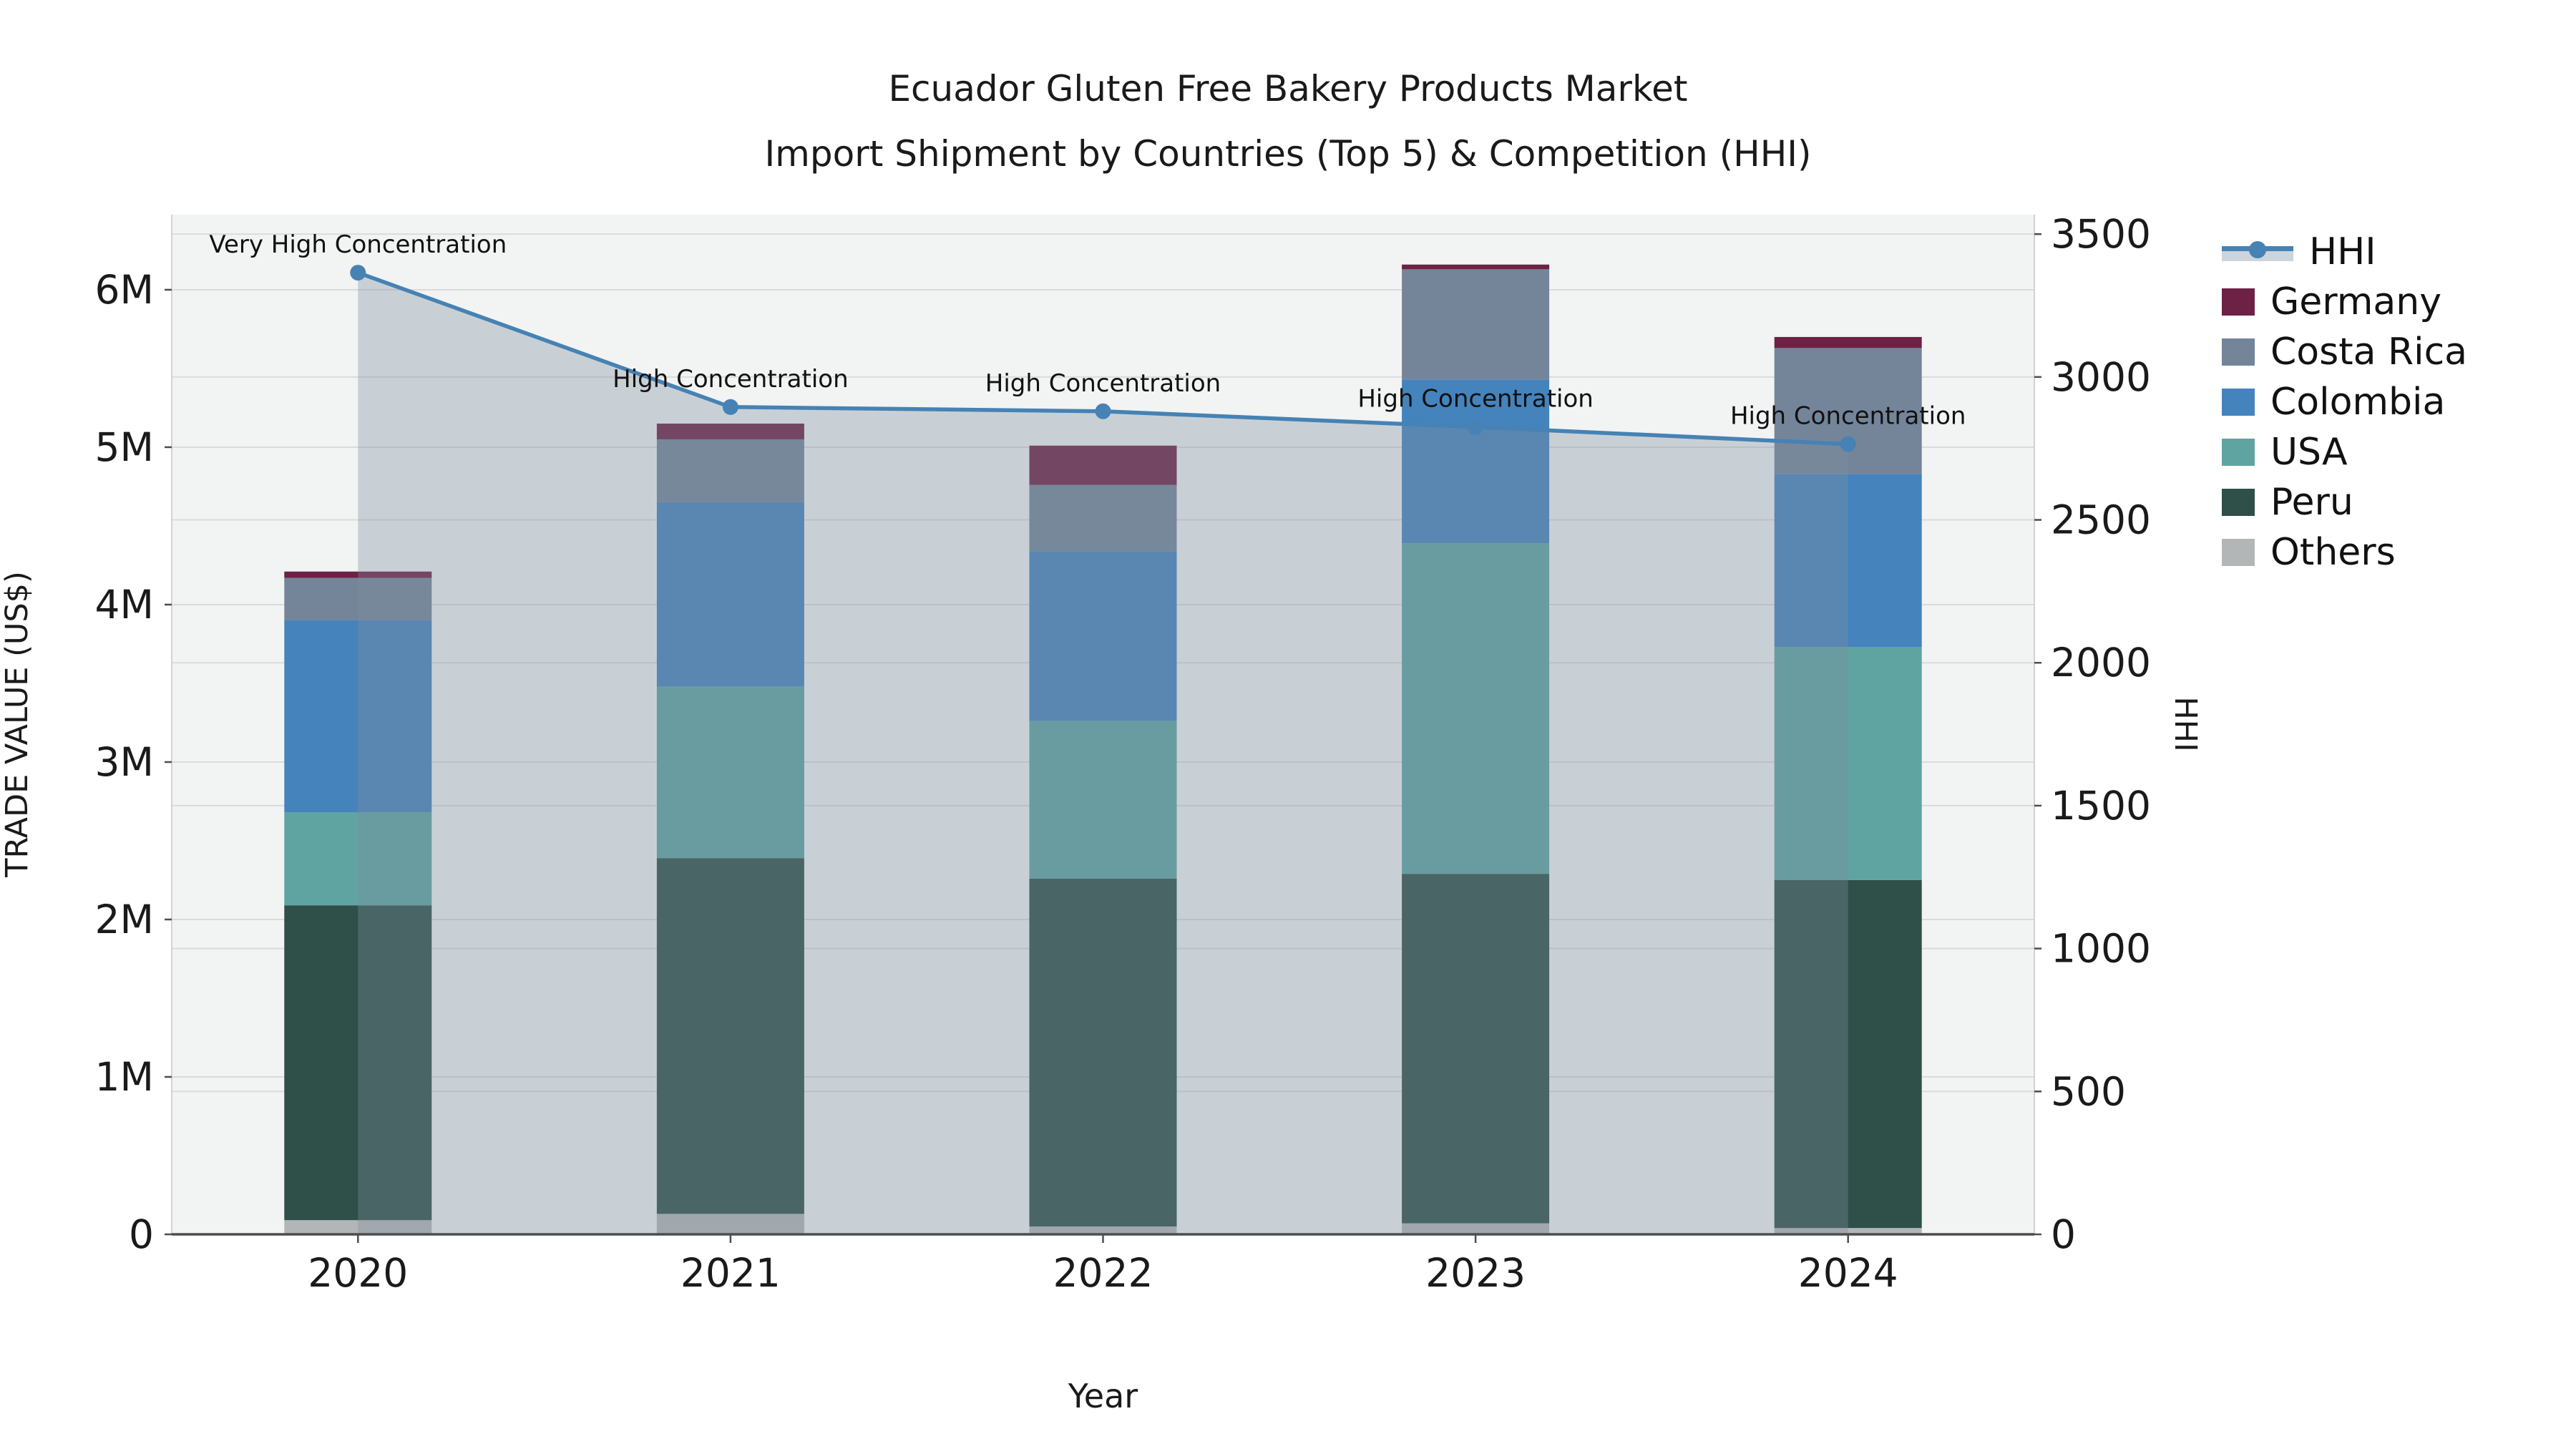 Image resolution: width=2576 pixels, height=1449 pixels. Describe the element at coordinates (124, 605) in the screenshot. I see `y-axis-tick-label: 4M` at that location.